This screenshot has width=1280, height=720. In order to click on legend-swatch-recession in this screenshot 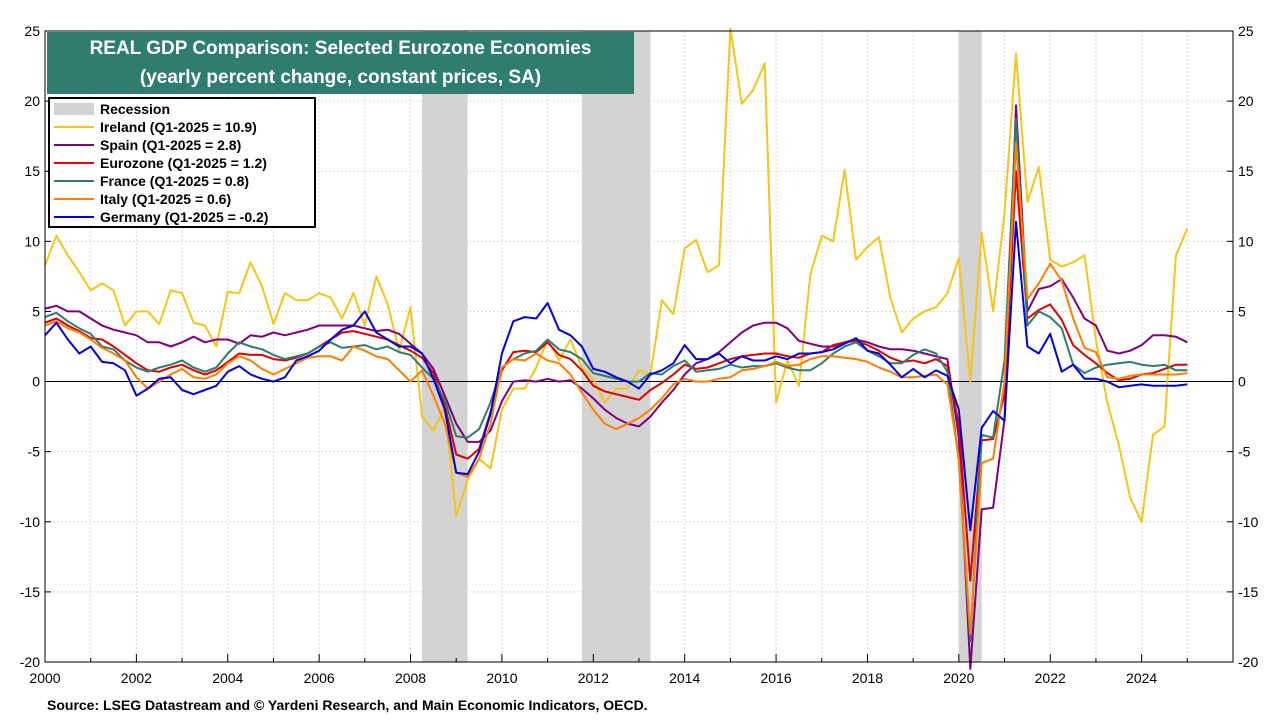, I will do `click(74, 109)`.